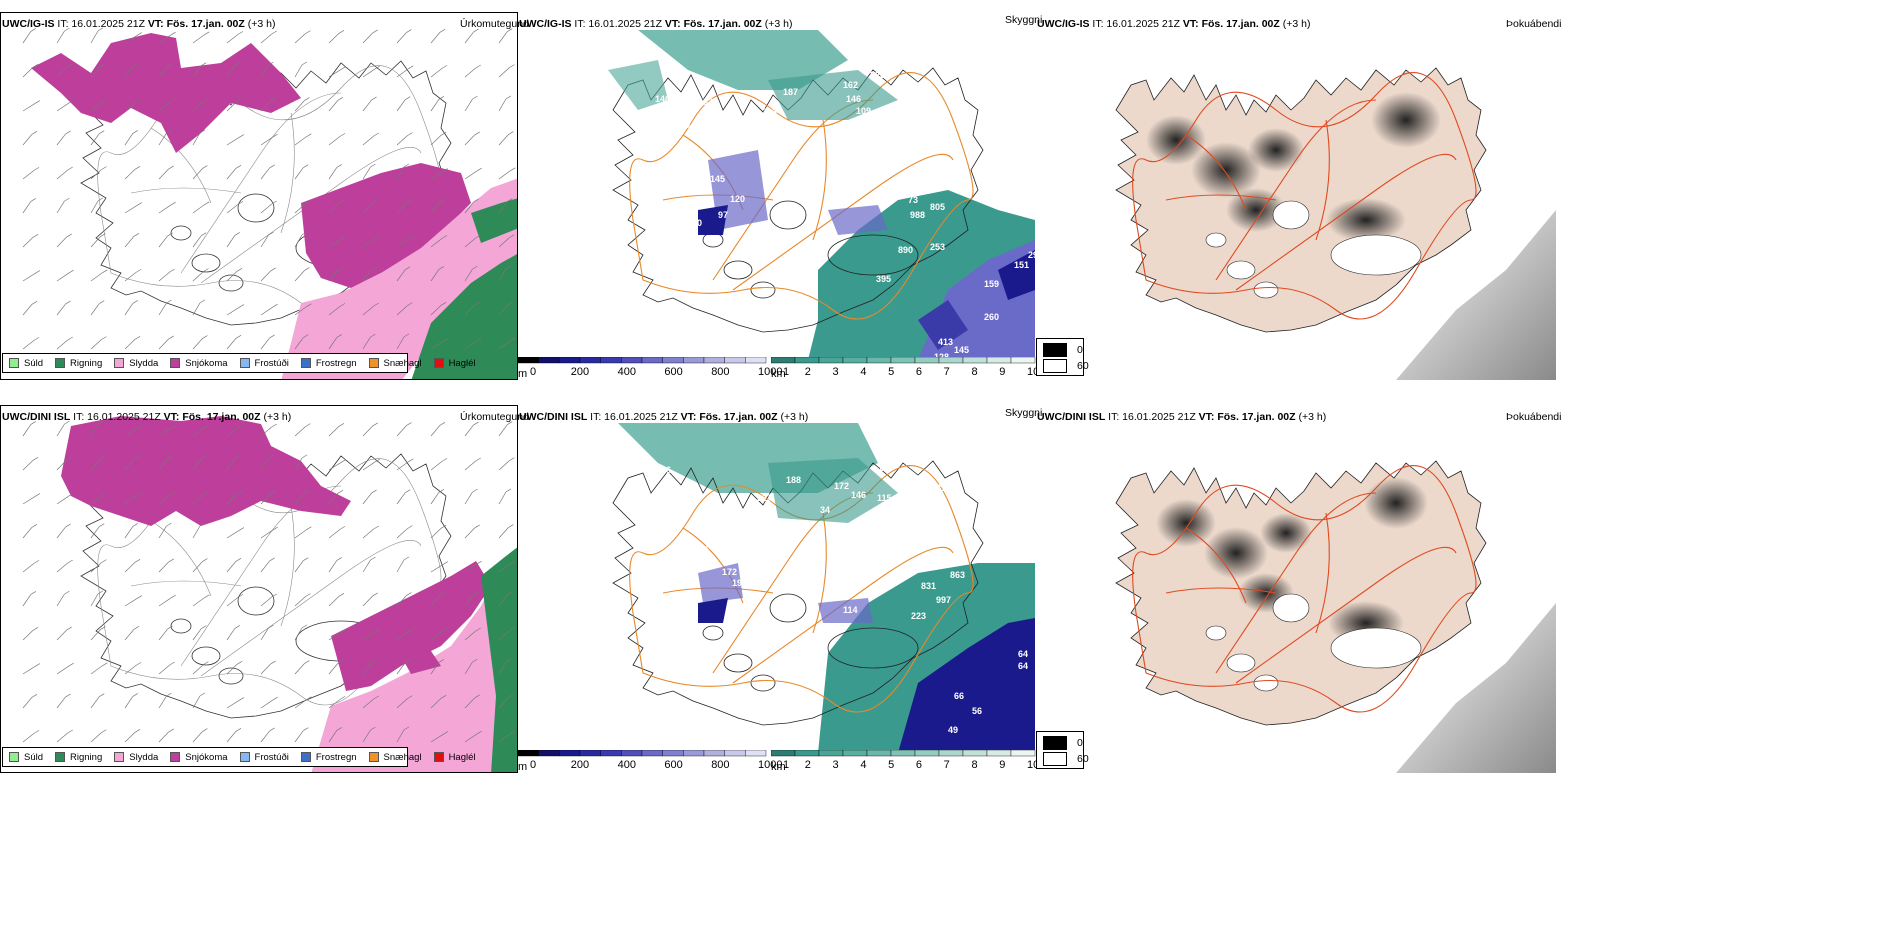 The height and width of the screenshot is (950, 1900). I want to click on visibility-value-label: 863, so click(957, 575).